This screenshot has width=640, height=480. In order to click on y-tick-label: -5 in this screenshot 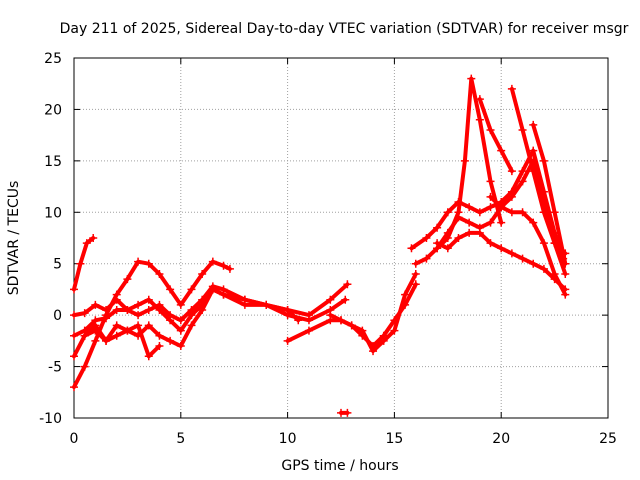, I will do `click(55, 368)`.